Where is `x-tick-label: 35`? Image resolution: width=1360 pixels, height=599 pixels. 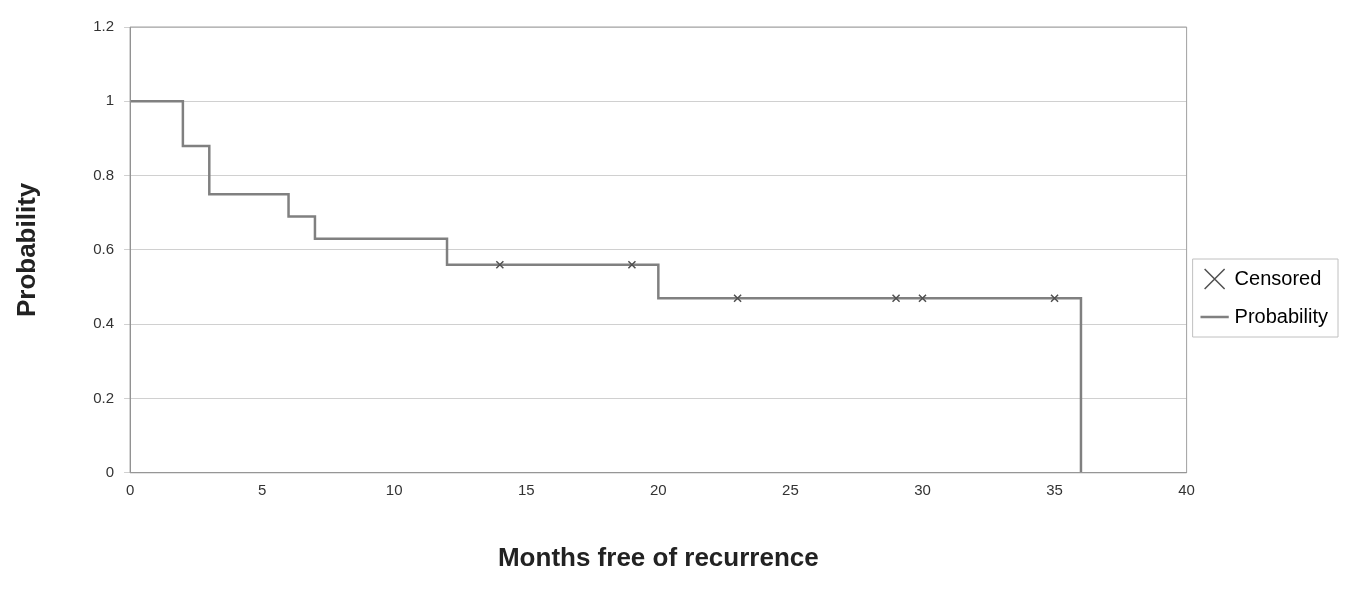 x-tick-label: 35 is located at coordinates (1054, 489).